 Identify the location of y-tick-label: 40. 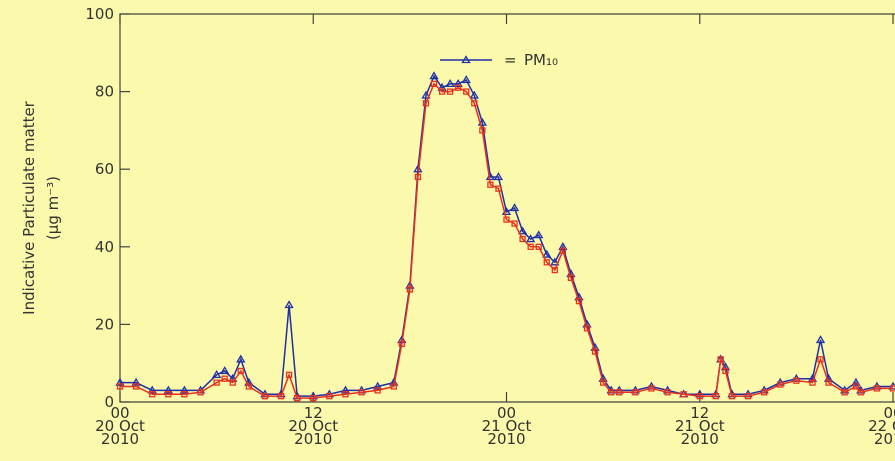
(104, 247).